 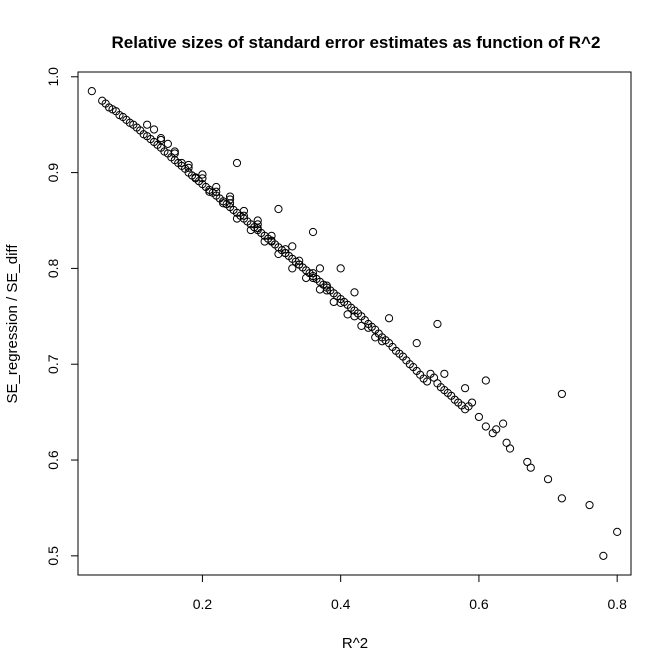 I want to click on y-tick-label: 0.9, so click(x=53, y=173).